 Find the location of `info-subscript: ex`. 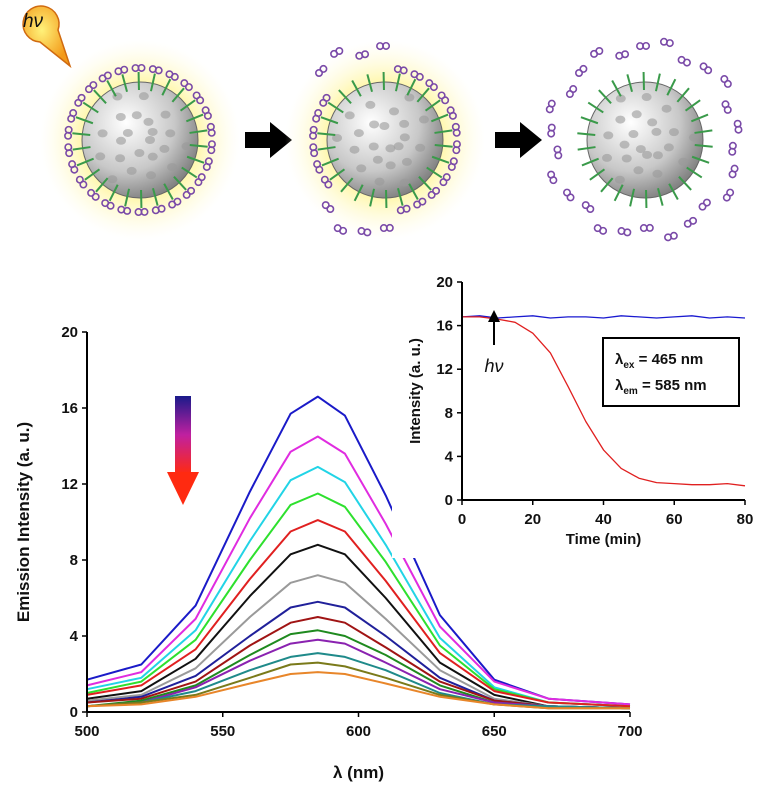

info-subscript: ex is located at coordinates (629, 365).